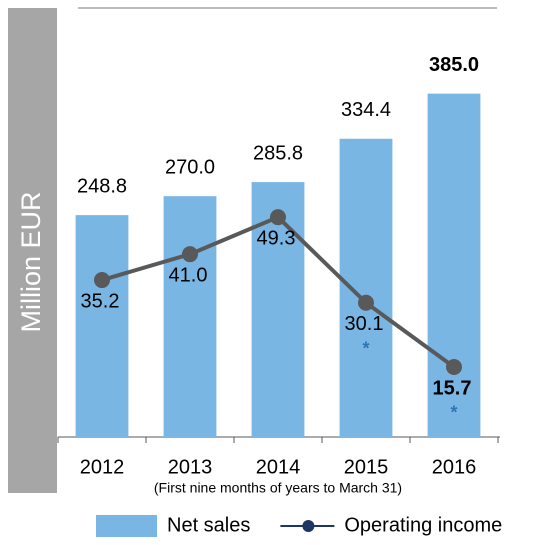 This screenshot has height=545, width=548. What do you see at coordinates (278, 488) in the screenshot?
I see `subtitle: (First nine months of years to March 31)` at bounding box center [278, 488].